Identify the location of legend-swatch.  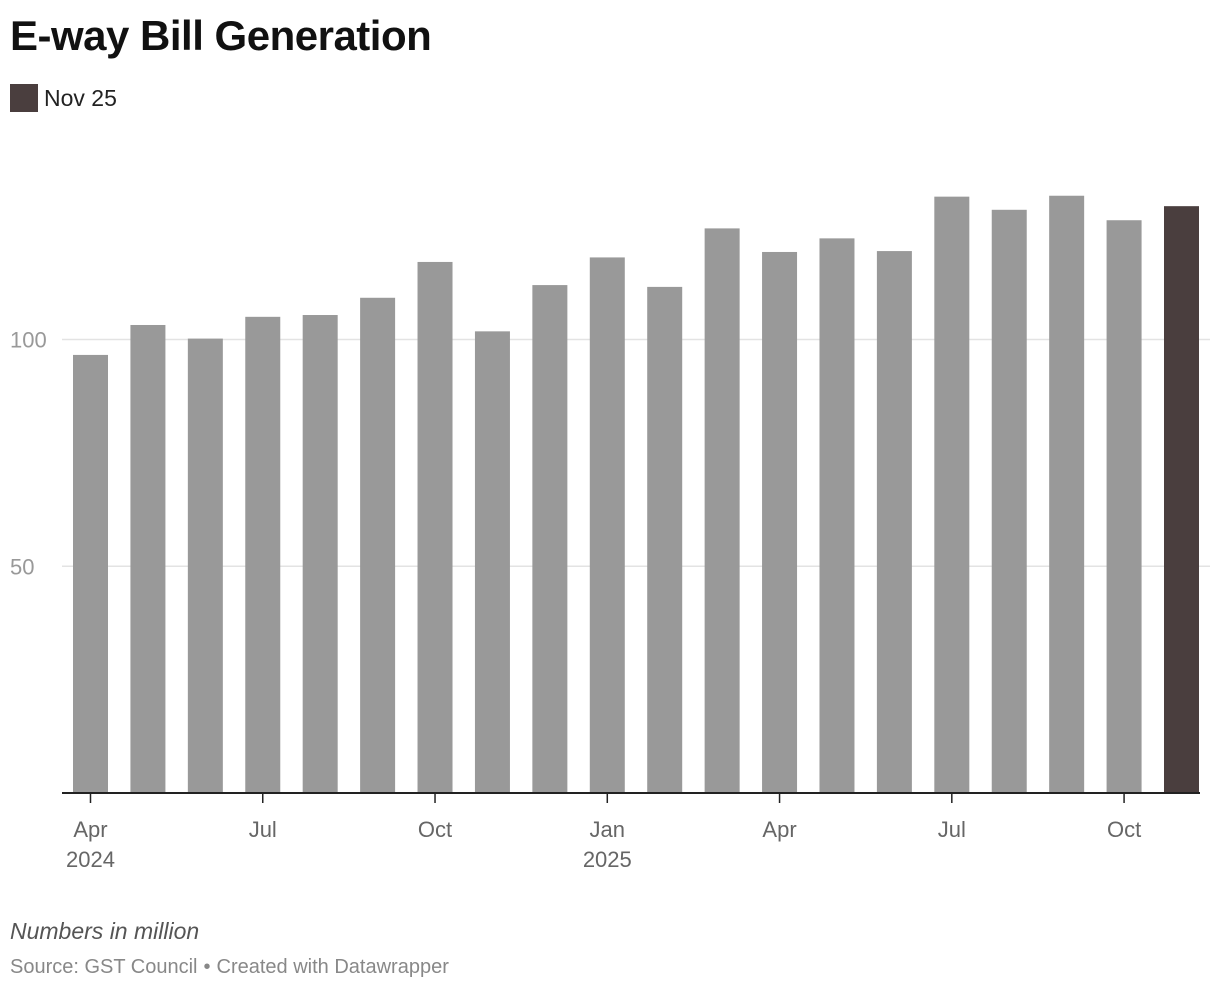
(24, 98).